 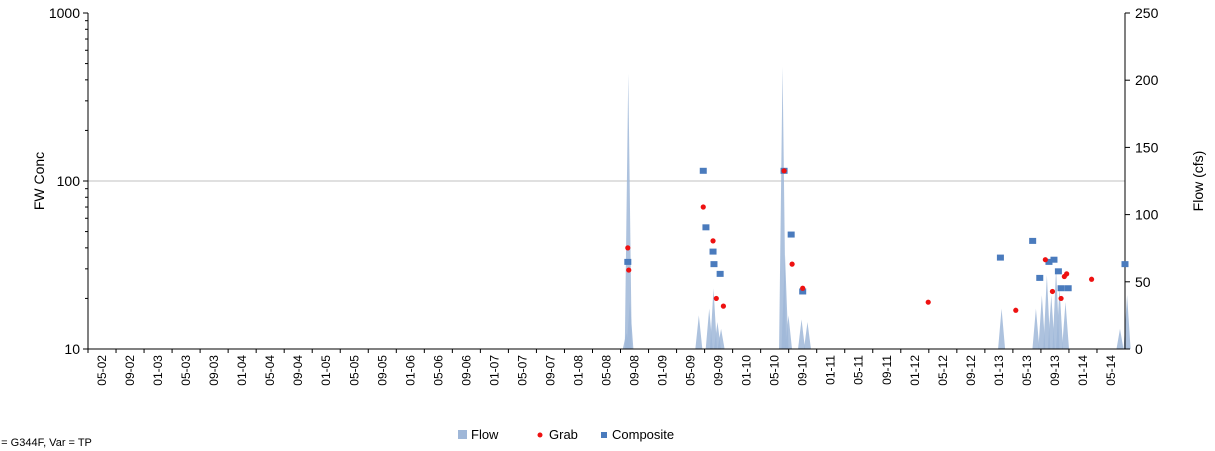 I want to click on x-tick-label: 01-13, so click(x=999, y=370).